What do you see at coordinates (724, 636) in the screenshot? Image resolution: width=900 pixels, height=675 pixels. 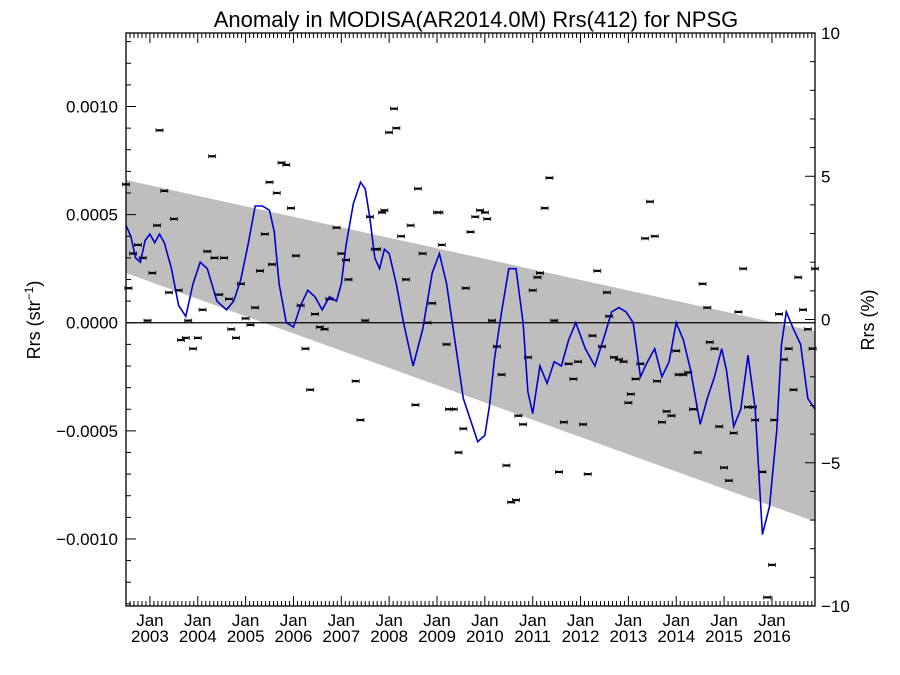 I see `x-tick-year-label: 2015` at bounding box center [724, 636].